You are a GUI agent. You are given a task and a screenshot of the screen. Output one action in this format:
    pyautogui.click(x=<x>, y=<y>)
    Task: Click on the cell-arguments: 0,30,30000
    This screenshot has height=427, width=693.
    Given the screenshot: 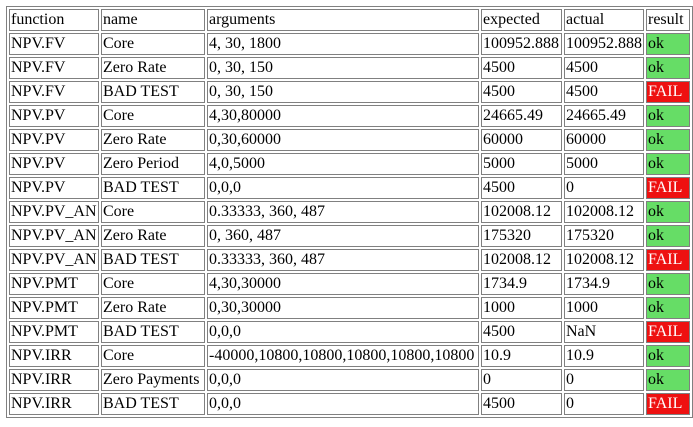 What is the action you would take?
    pyautogui.click(x=343, y=308)
    